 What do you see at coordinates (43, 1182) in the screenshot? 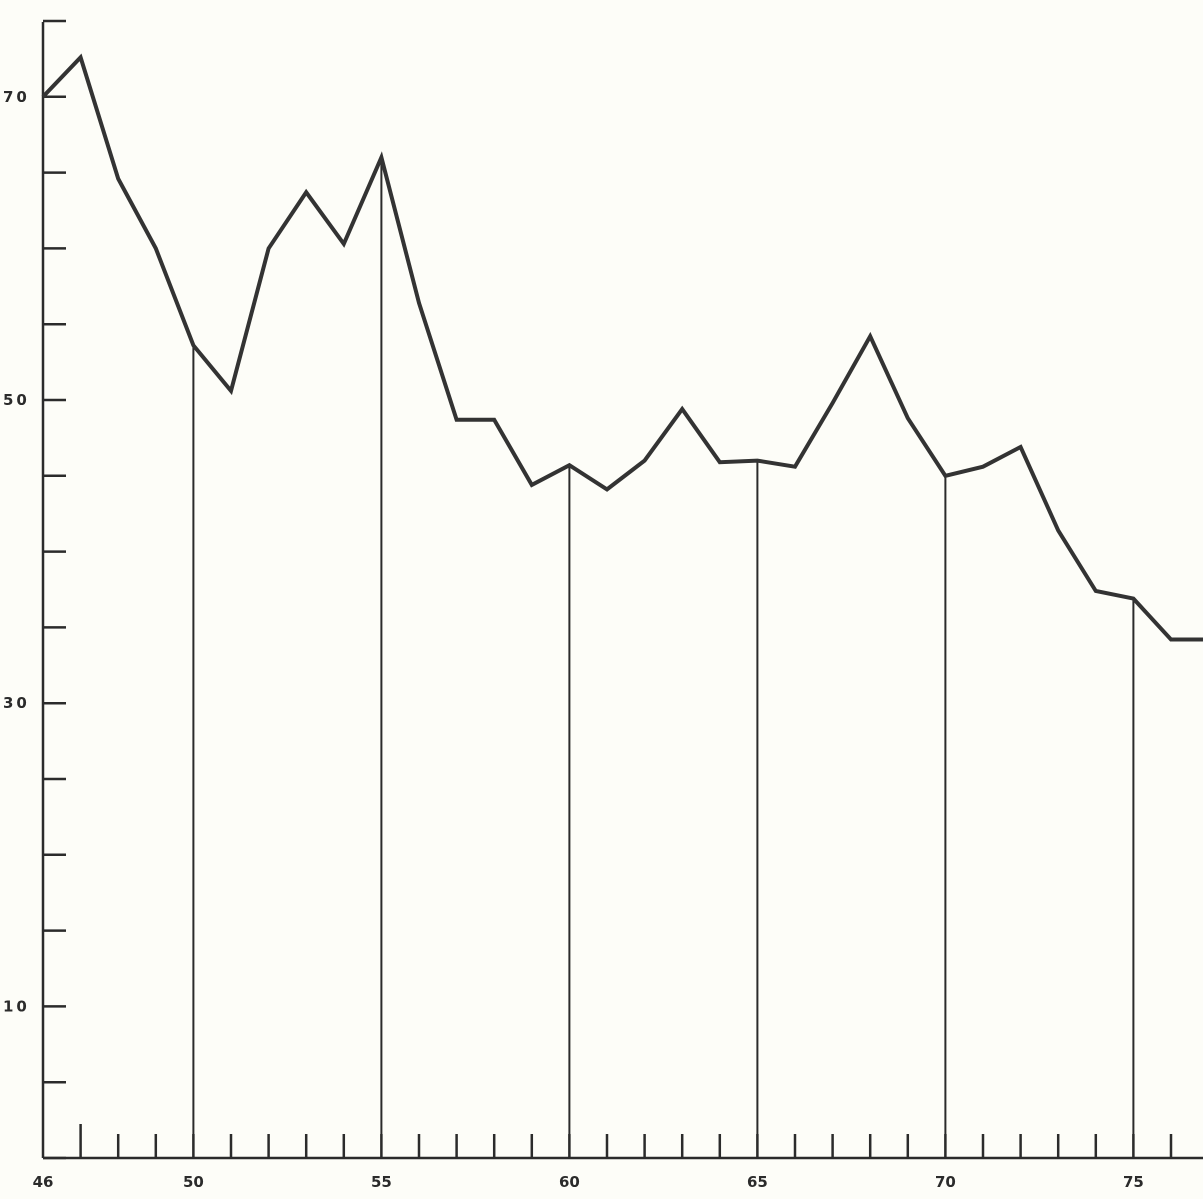
I see `x-tick-label: 46` at bounding box center [43, 1182].